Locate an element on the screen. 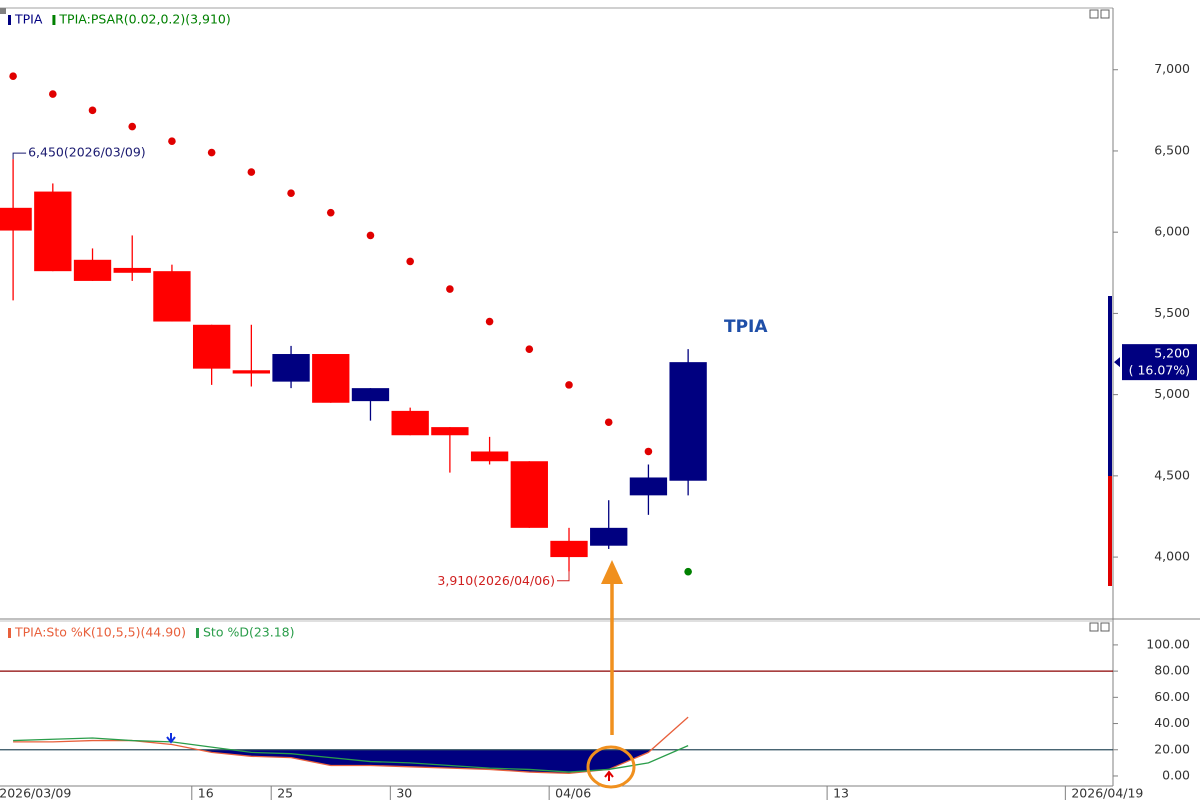  x-tick-label: 04/06 is located at coordinates (573, 793).